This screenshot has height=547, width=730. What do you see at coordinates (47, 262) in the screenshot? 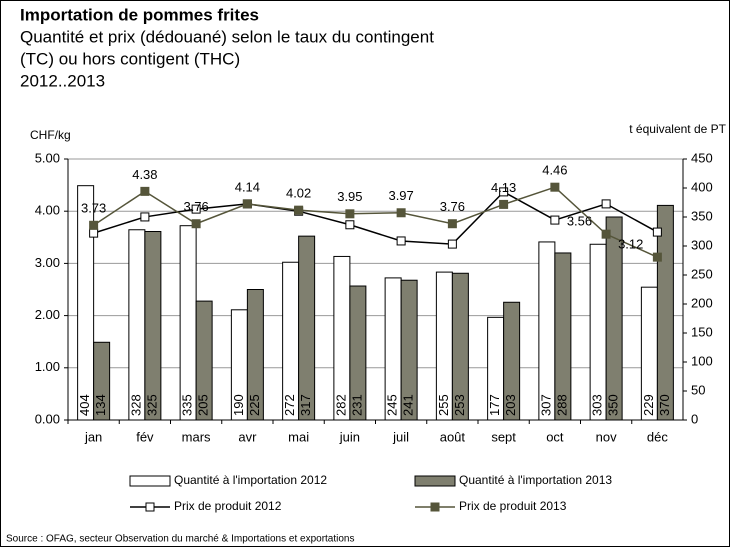
I see `y-tick-label: 3.00` at bounding box center [47, 262].